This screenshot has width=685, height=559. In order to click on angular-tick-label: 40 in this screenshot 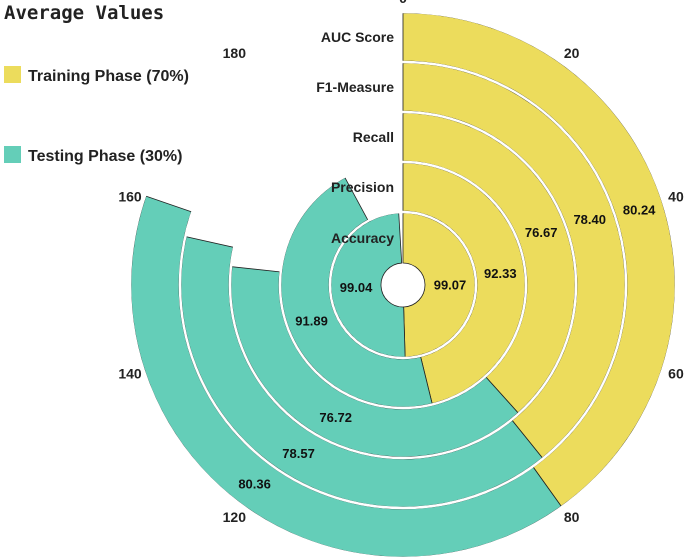, I will do `click(676, 196)`.